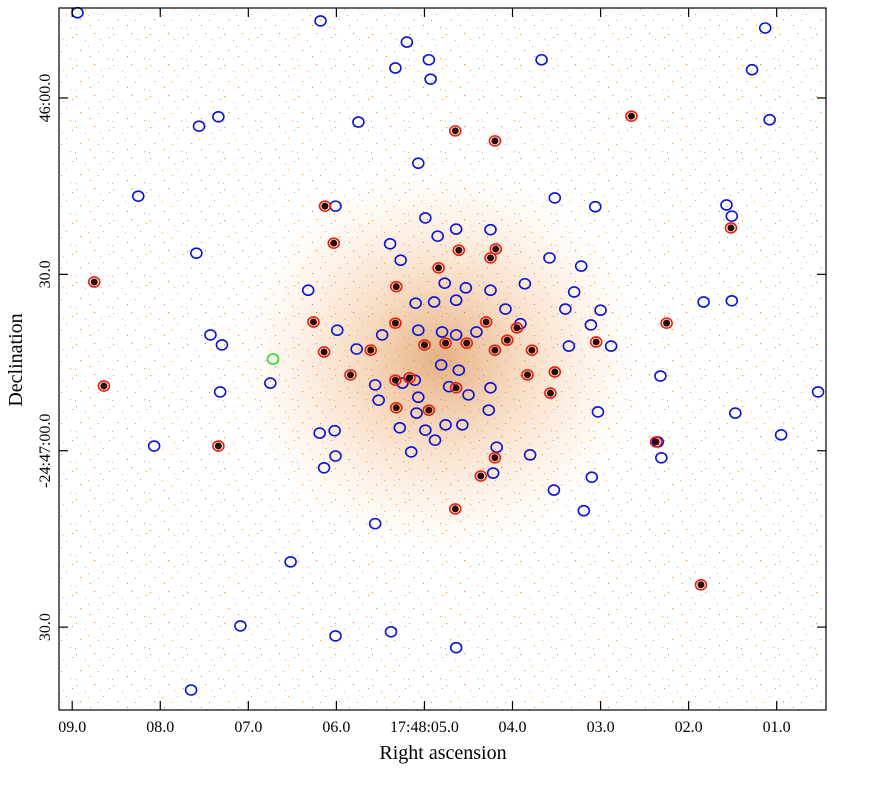 This screenshot has height=795, width=871. What do you see at coordinates (689, 727) in the screenshot?
I see `x-tick-label: 02.0` at bounding box center [689, 727].